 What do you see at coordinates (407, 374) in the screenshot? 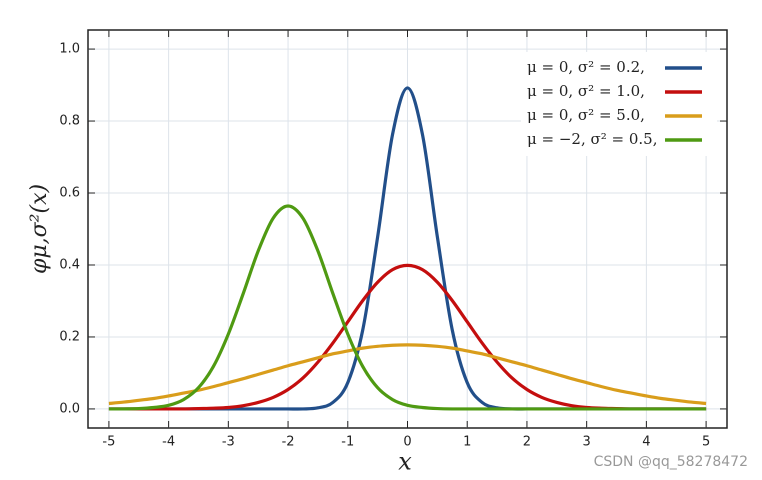
I see `line-series` at bounding box center [407, 374].